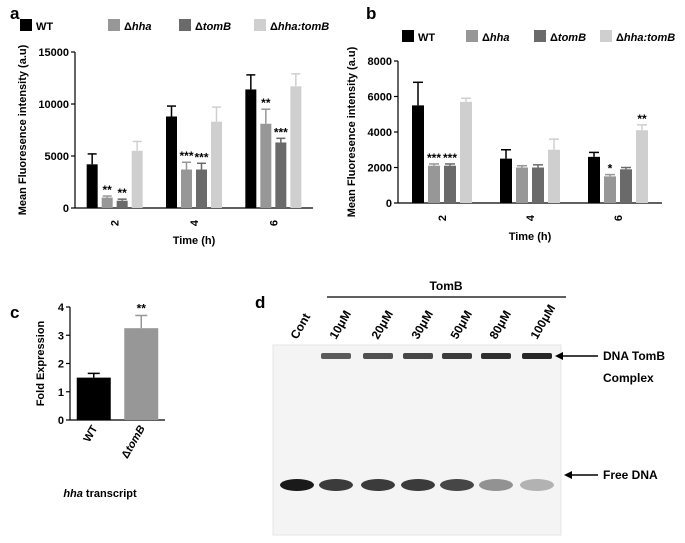 The image size is (685, 543). Describe the element at coordinates (61, 421) in the screenshot. I see `y-tick-label: 0` at that location.